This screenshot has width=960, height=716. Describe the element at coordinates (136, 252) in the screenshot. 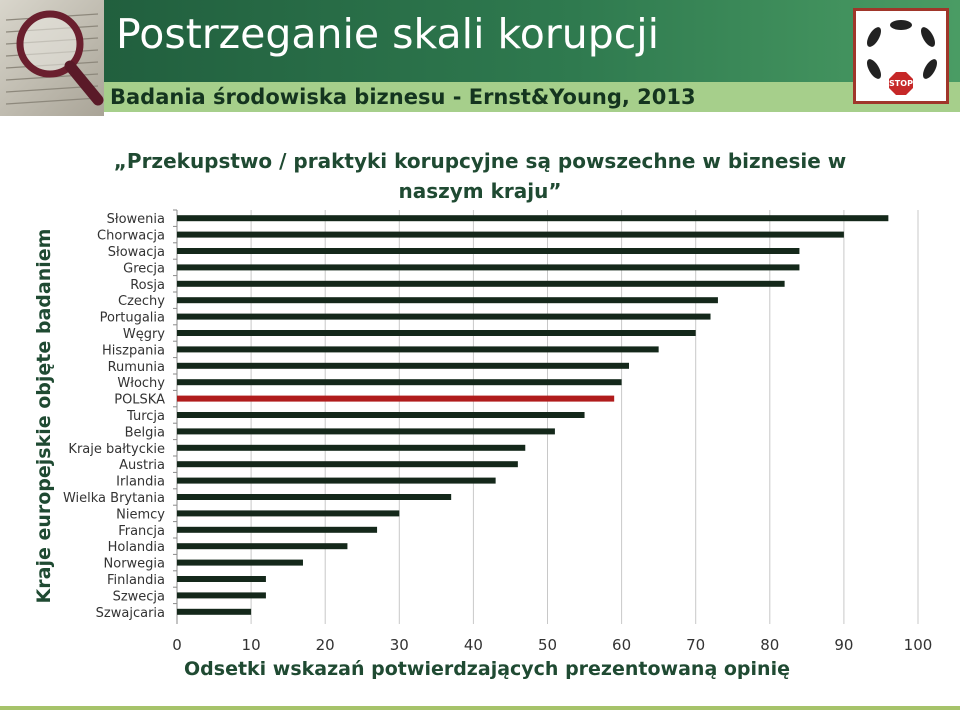

I see `category-label: Słowacja` at that location.